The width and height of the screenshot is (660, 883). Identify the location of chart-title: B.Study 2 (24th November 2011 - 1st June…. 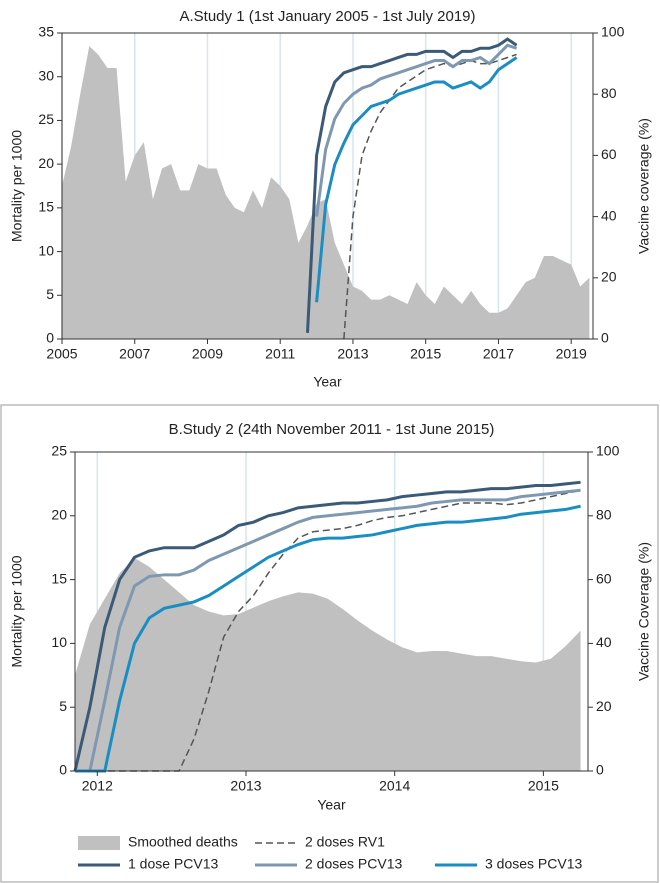
(332, 429).